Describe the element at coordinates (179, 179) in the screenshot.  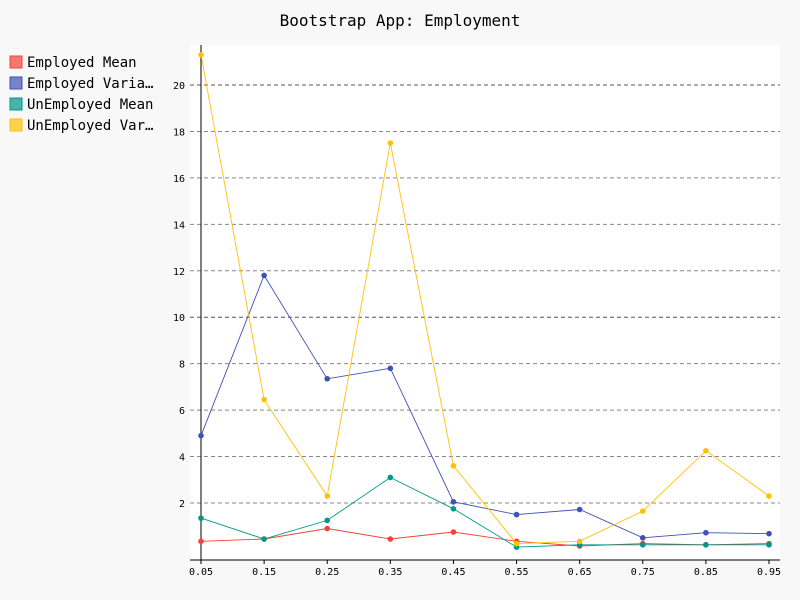
I see `y-tick-label: 16` at that location.